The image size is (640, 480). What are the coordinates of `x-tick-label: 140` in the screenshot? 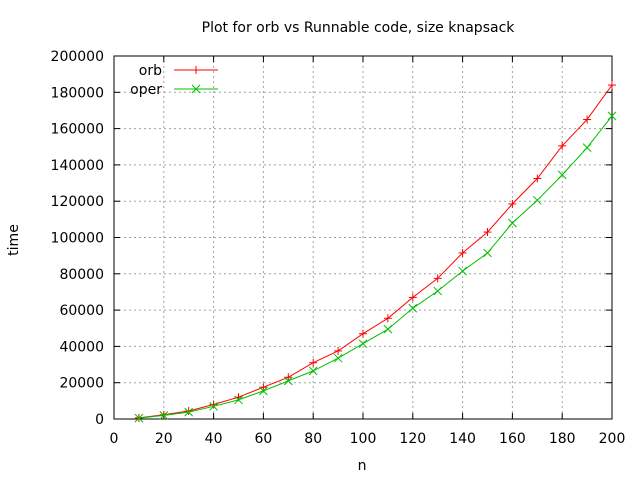 It's located at (462, 439).